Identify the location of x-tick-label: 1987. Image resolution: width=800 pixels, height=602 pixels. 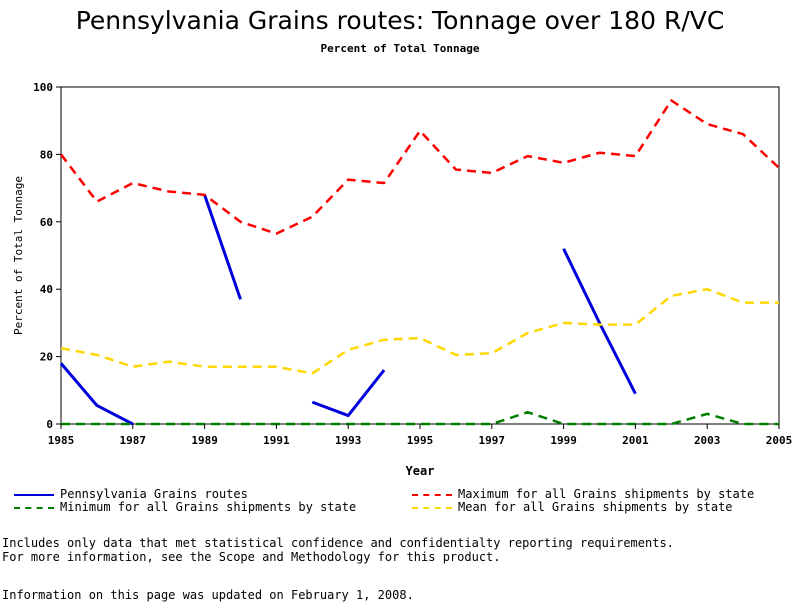
(133, 440).